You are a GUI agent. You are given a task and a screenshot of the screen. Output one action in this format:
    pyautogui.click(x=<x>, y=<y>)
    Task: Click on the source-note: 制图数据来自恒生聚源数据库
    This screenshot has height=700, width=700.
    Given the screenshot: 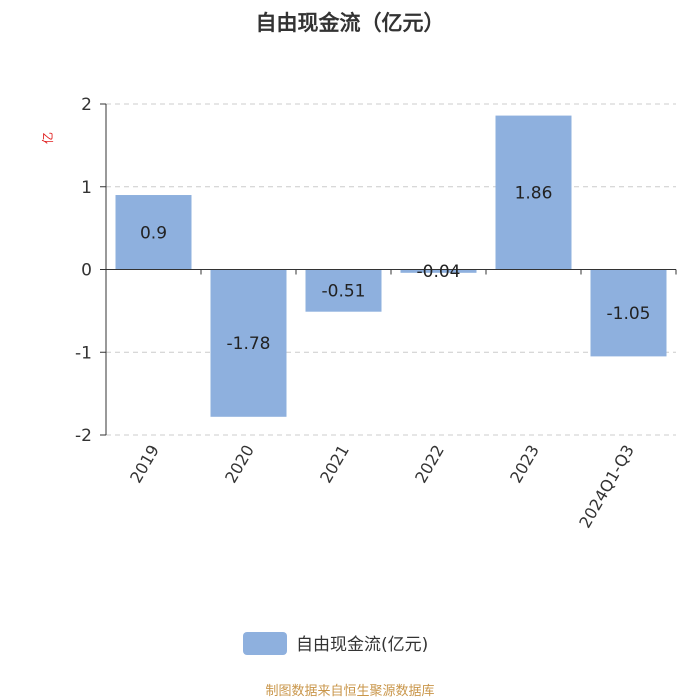 What is the action you would take?
    pyautogui.click(x=349, y=691)
    